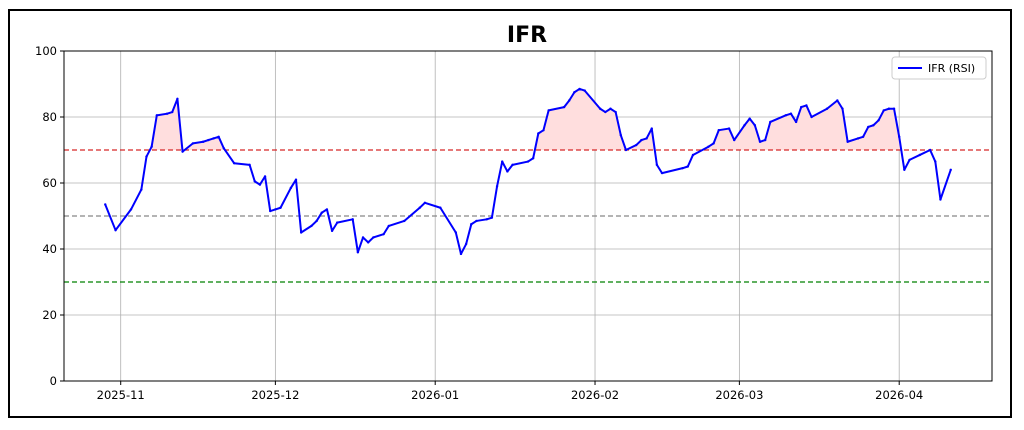 The image size is (1024, 430). I want to click on y-tick-label: 40, so click(49, 249).